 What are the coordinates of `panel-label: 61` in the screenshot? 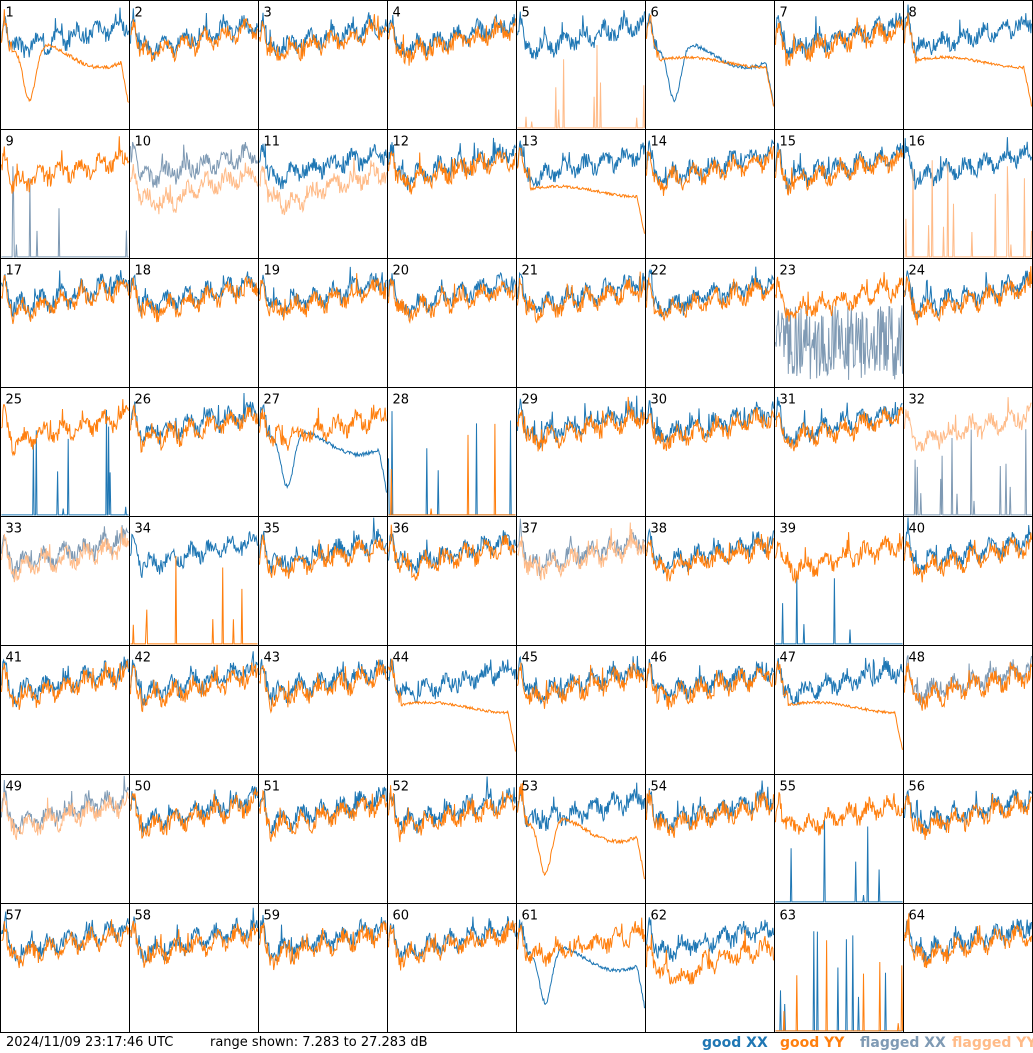 It's located at (530, 916).